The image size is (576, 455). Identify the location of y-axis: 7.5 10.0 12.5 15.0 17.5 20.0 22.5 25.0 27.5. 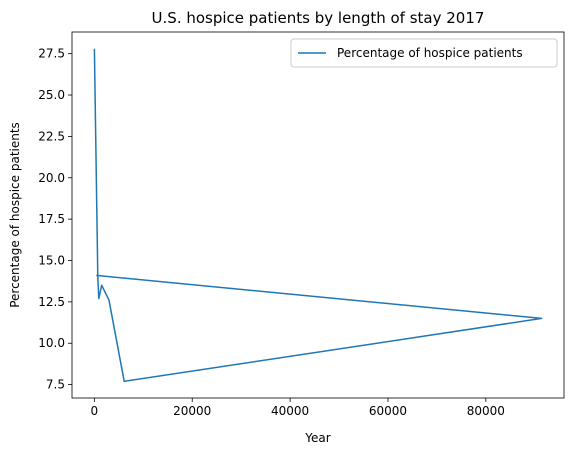
(55, 219).